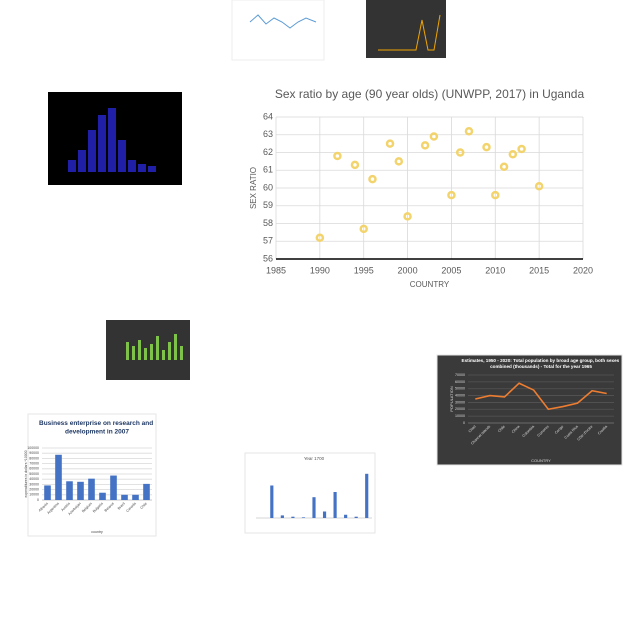 Image resolution: width=640 pixels, height=640 pixels. Describe the element at coordinates (364, 270) in the screenshot. I see `x-tick-label: 1995` at that location.